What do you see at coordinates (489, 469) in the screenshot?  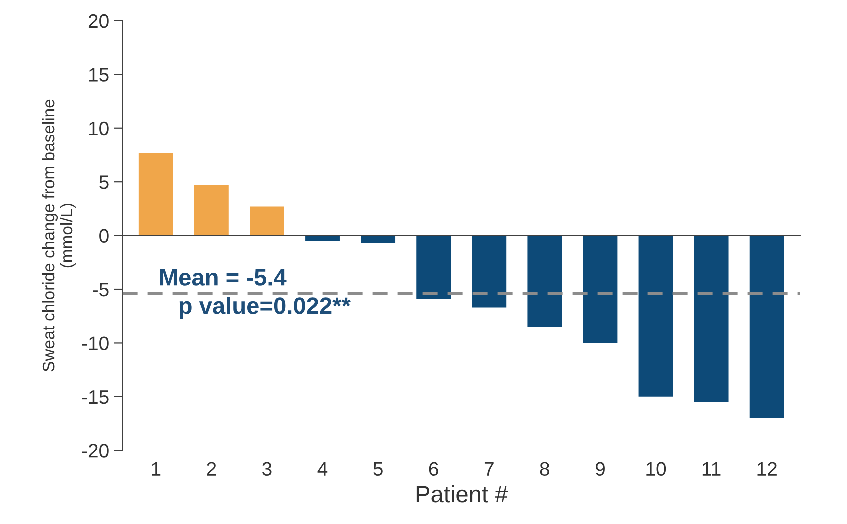 I see `x-tick-label: 7` at bounding box center [489, 469].